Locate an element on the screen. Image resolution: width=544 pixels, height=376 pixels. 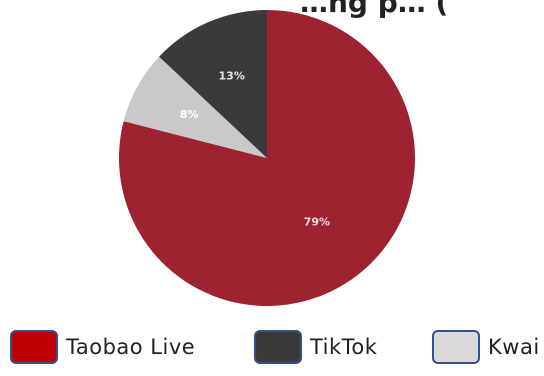
legend-item-taobao-live: Taobao Live is located at coordinates (102, 347).